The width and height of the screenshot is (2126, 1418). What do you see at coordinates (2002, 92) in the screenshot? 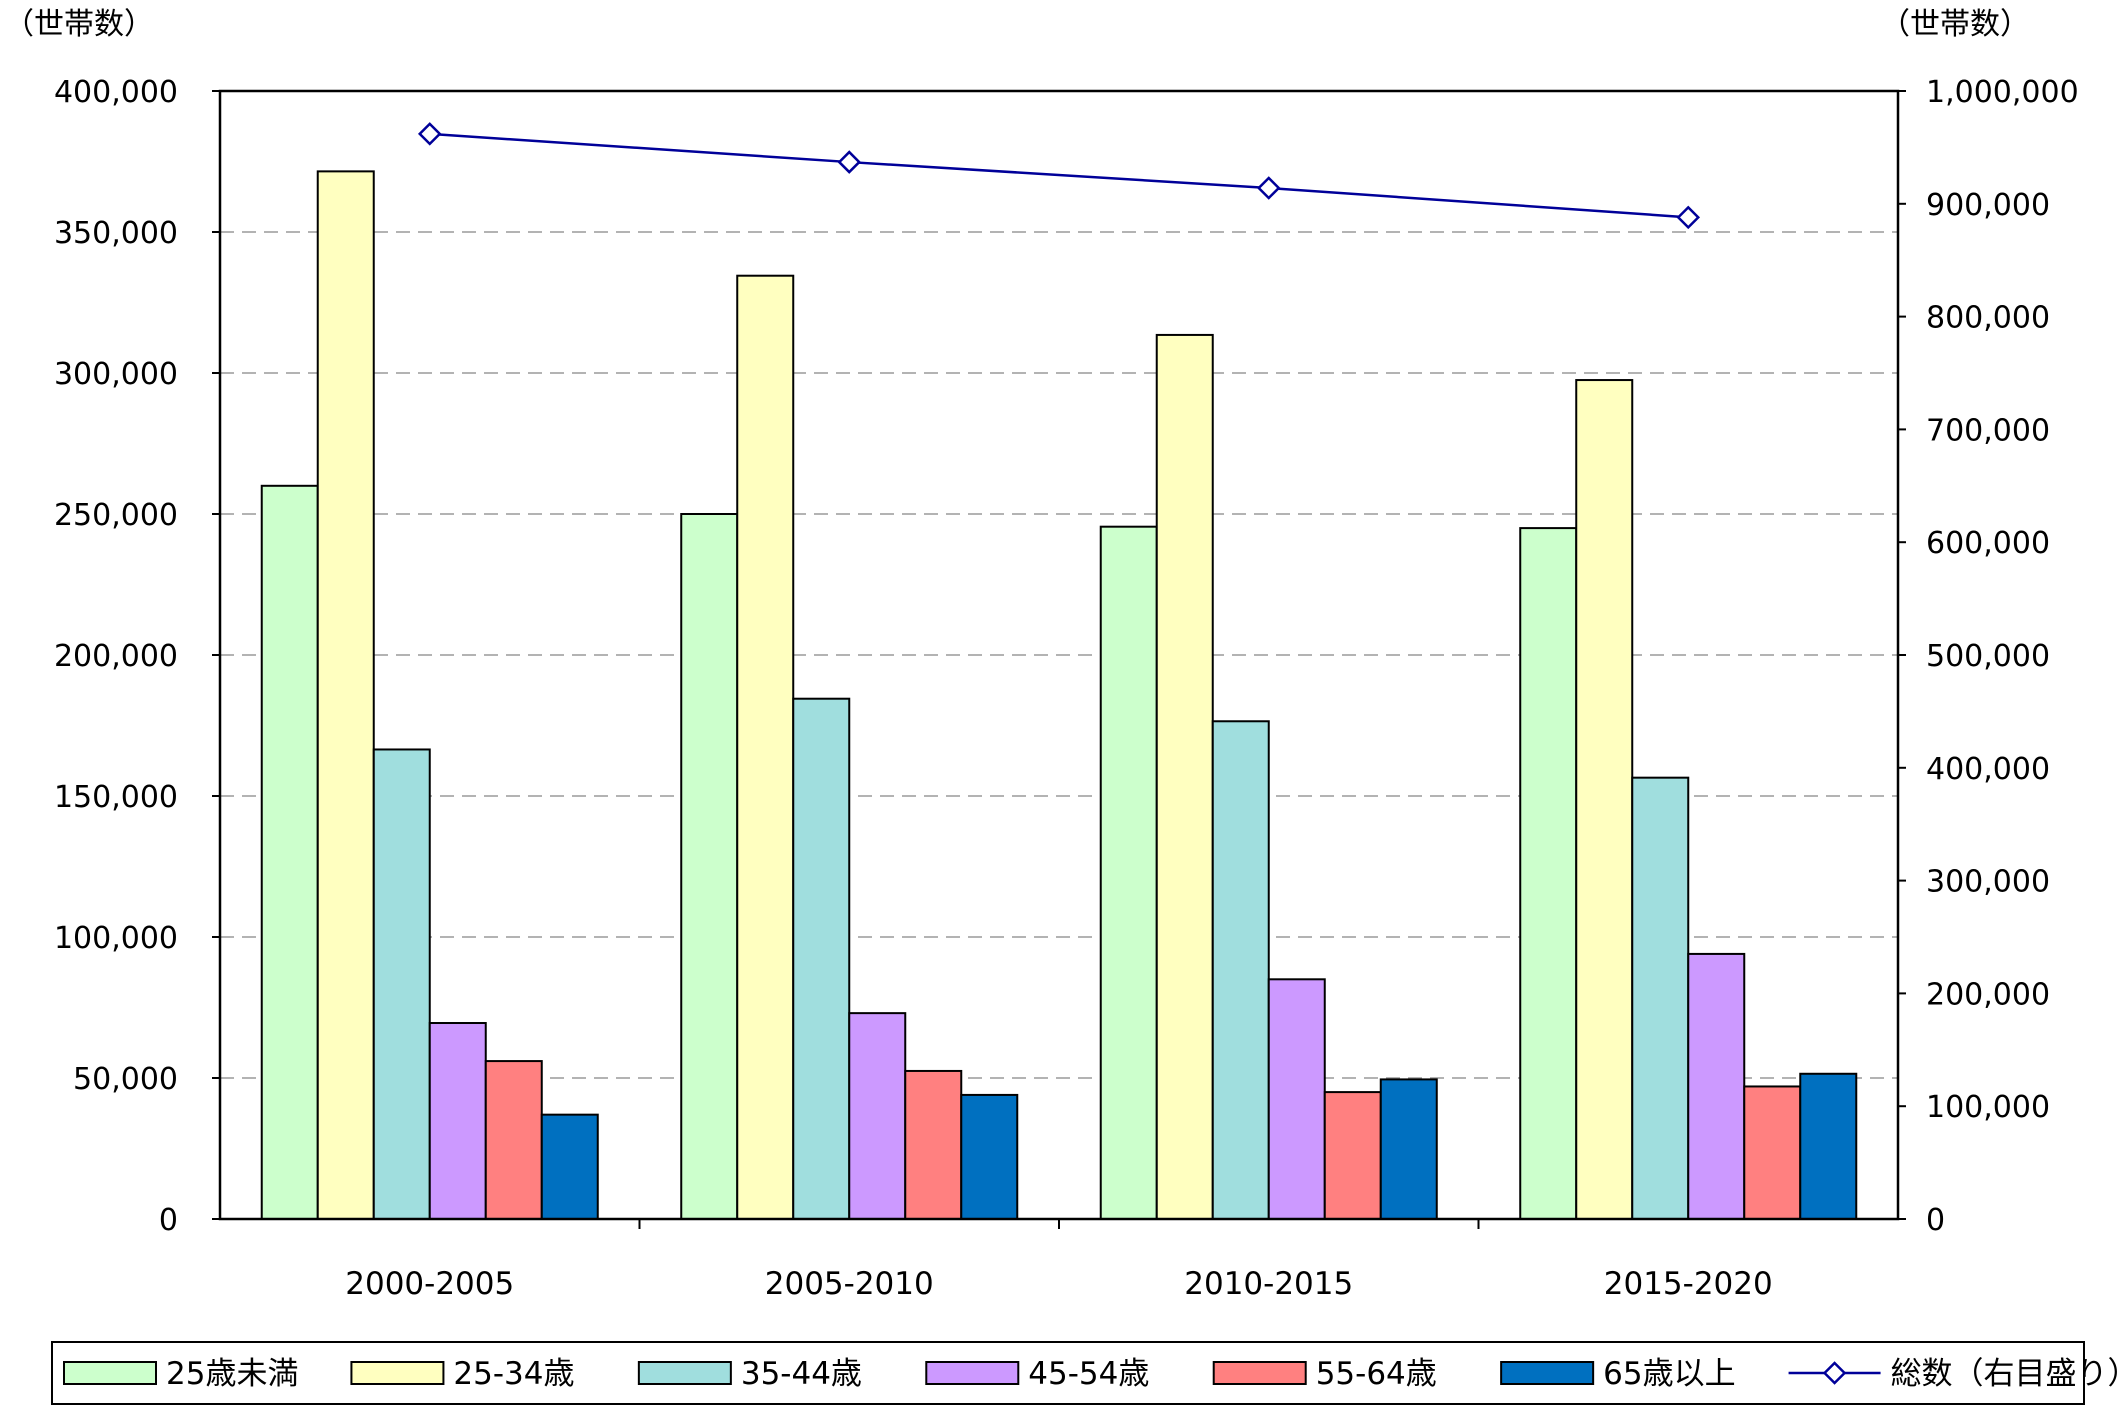
I see `right-tick-label: 1,000,000` at bounding box center [2002, 92].